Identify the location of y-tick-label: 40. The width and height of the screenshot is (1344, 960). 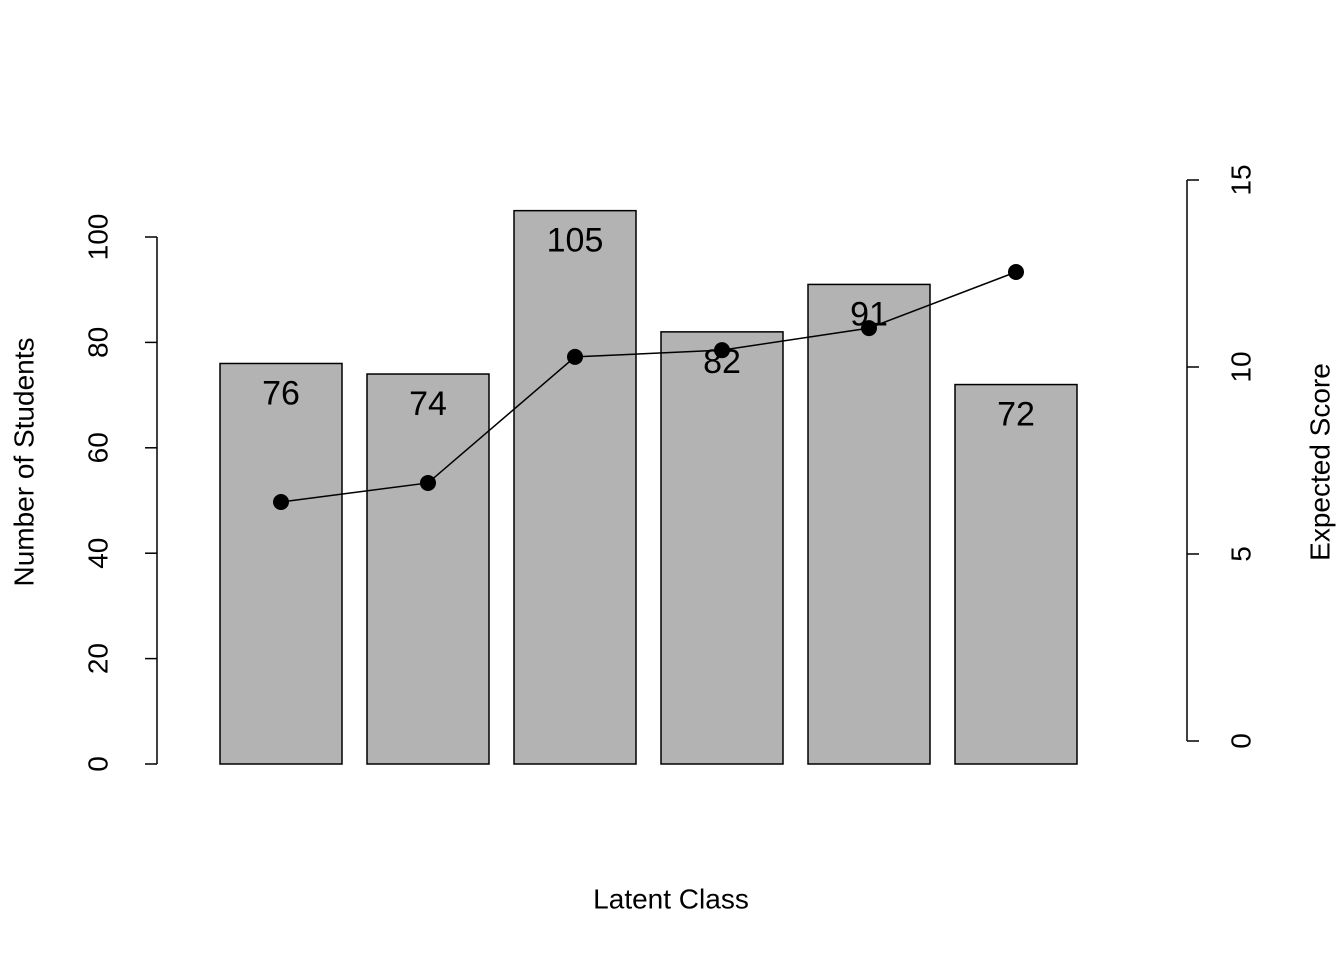
(97, 553).